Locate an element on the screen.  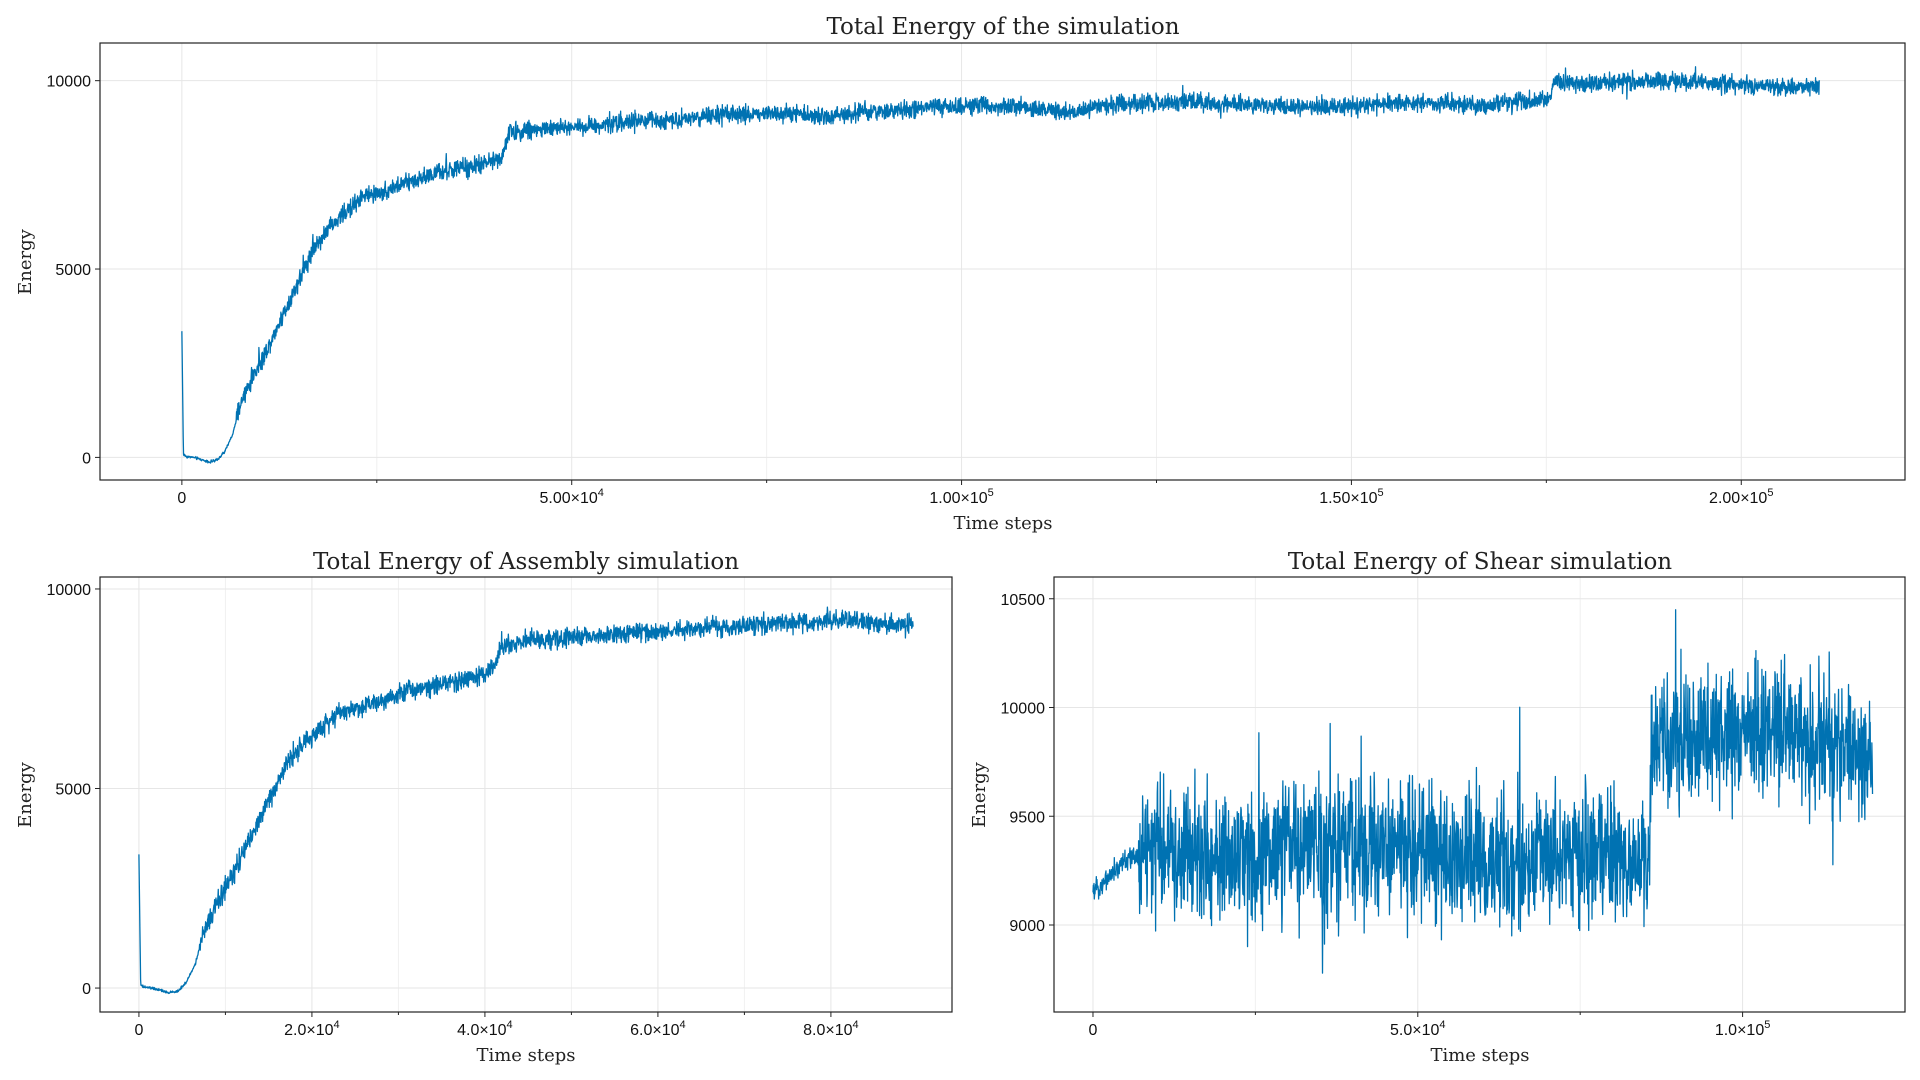
x-tick-label: 1.0×10⁵ is located at coordinates (1743, 1029).